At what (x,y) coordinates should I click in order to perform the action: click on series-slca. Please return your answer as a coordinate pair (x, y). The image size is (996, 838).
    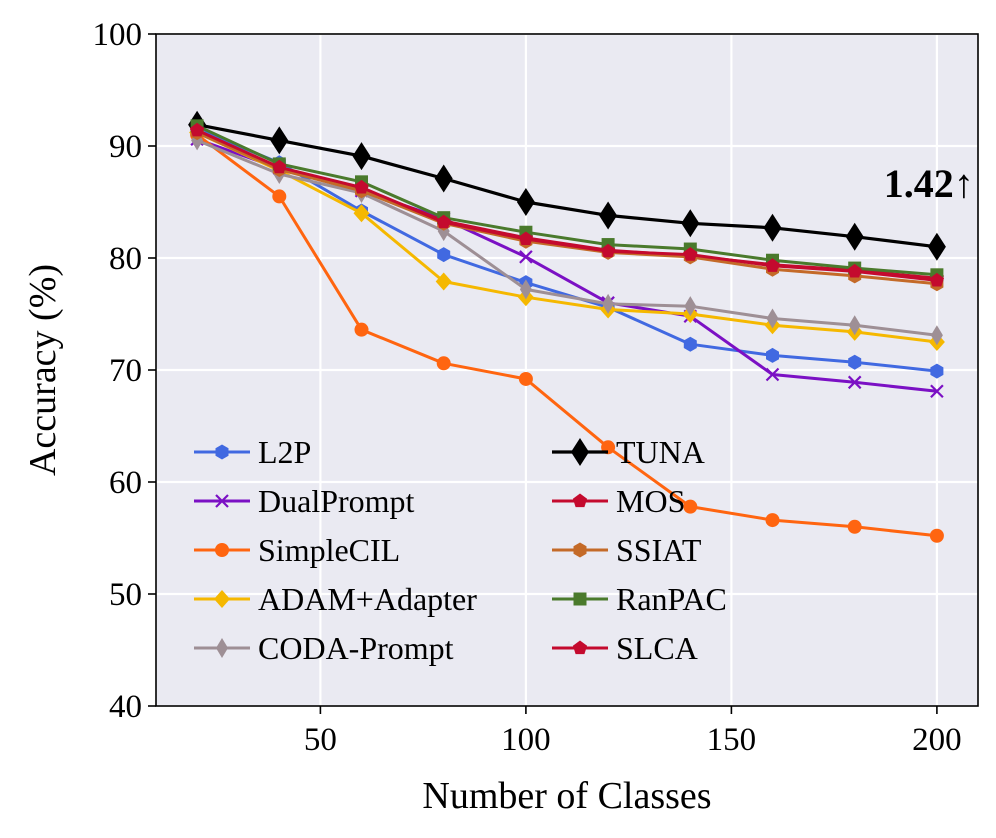
    Looking at the image, I should click on (567, 204).